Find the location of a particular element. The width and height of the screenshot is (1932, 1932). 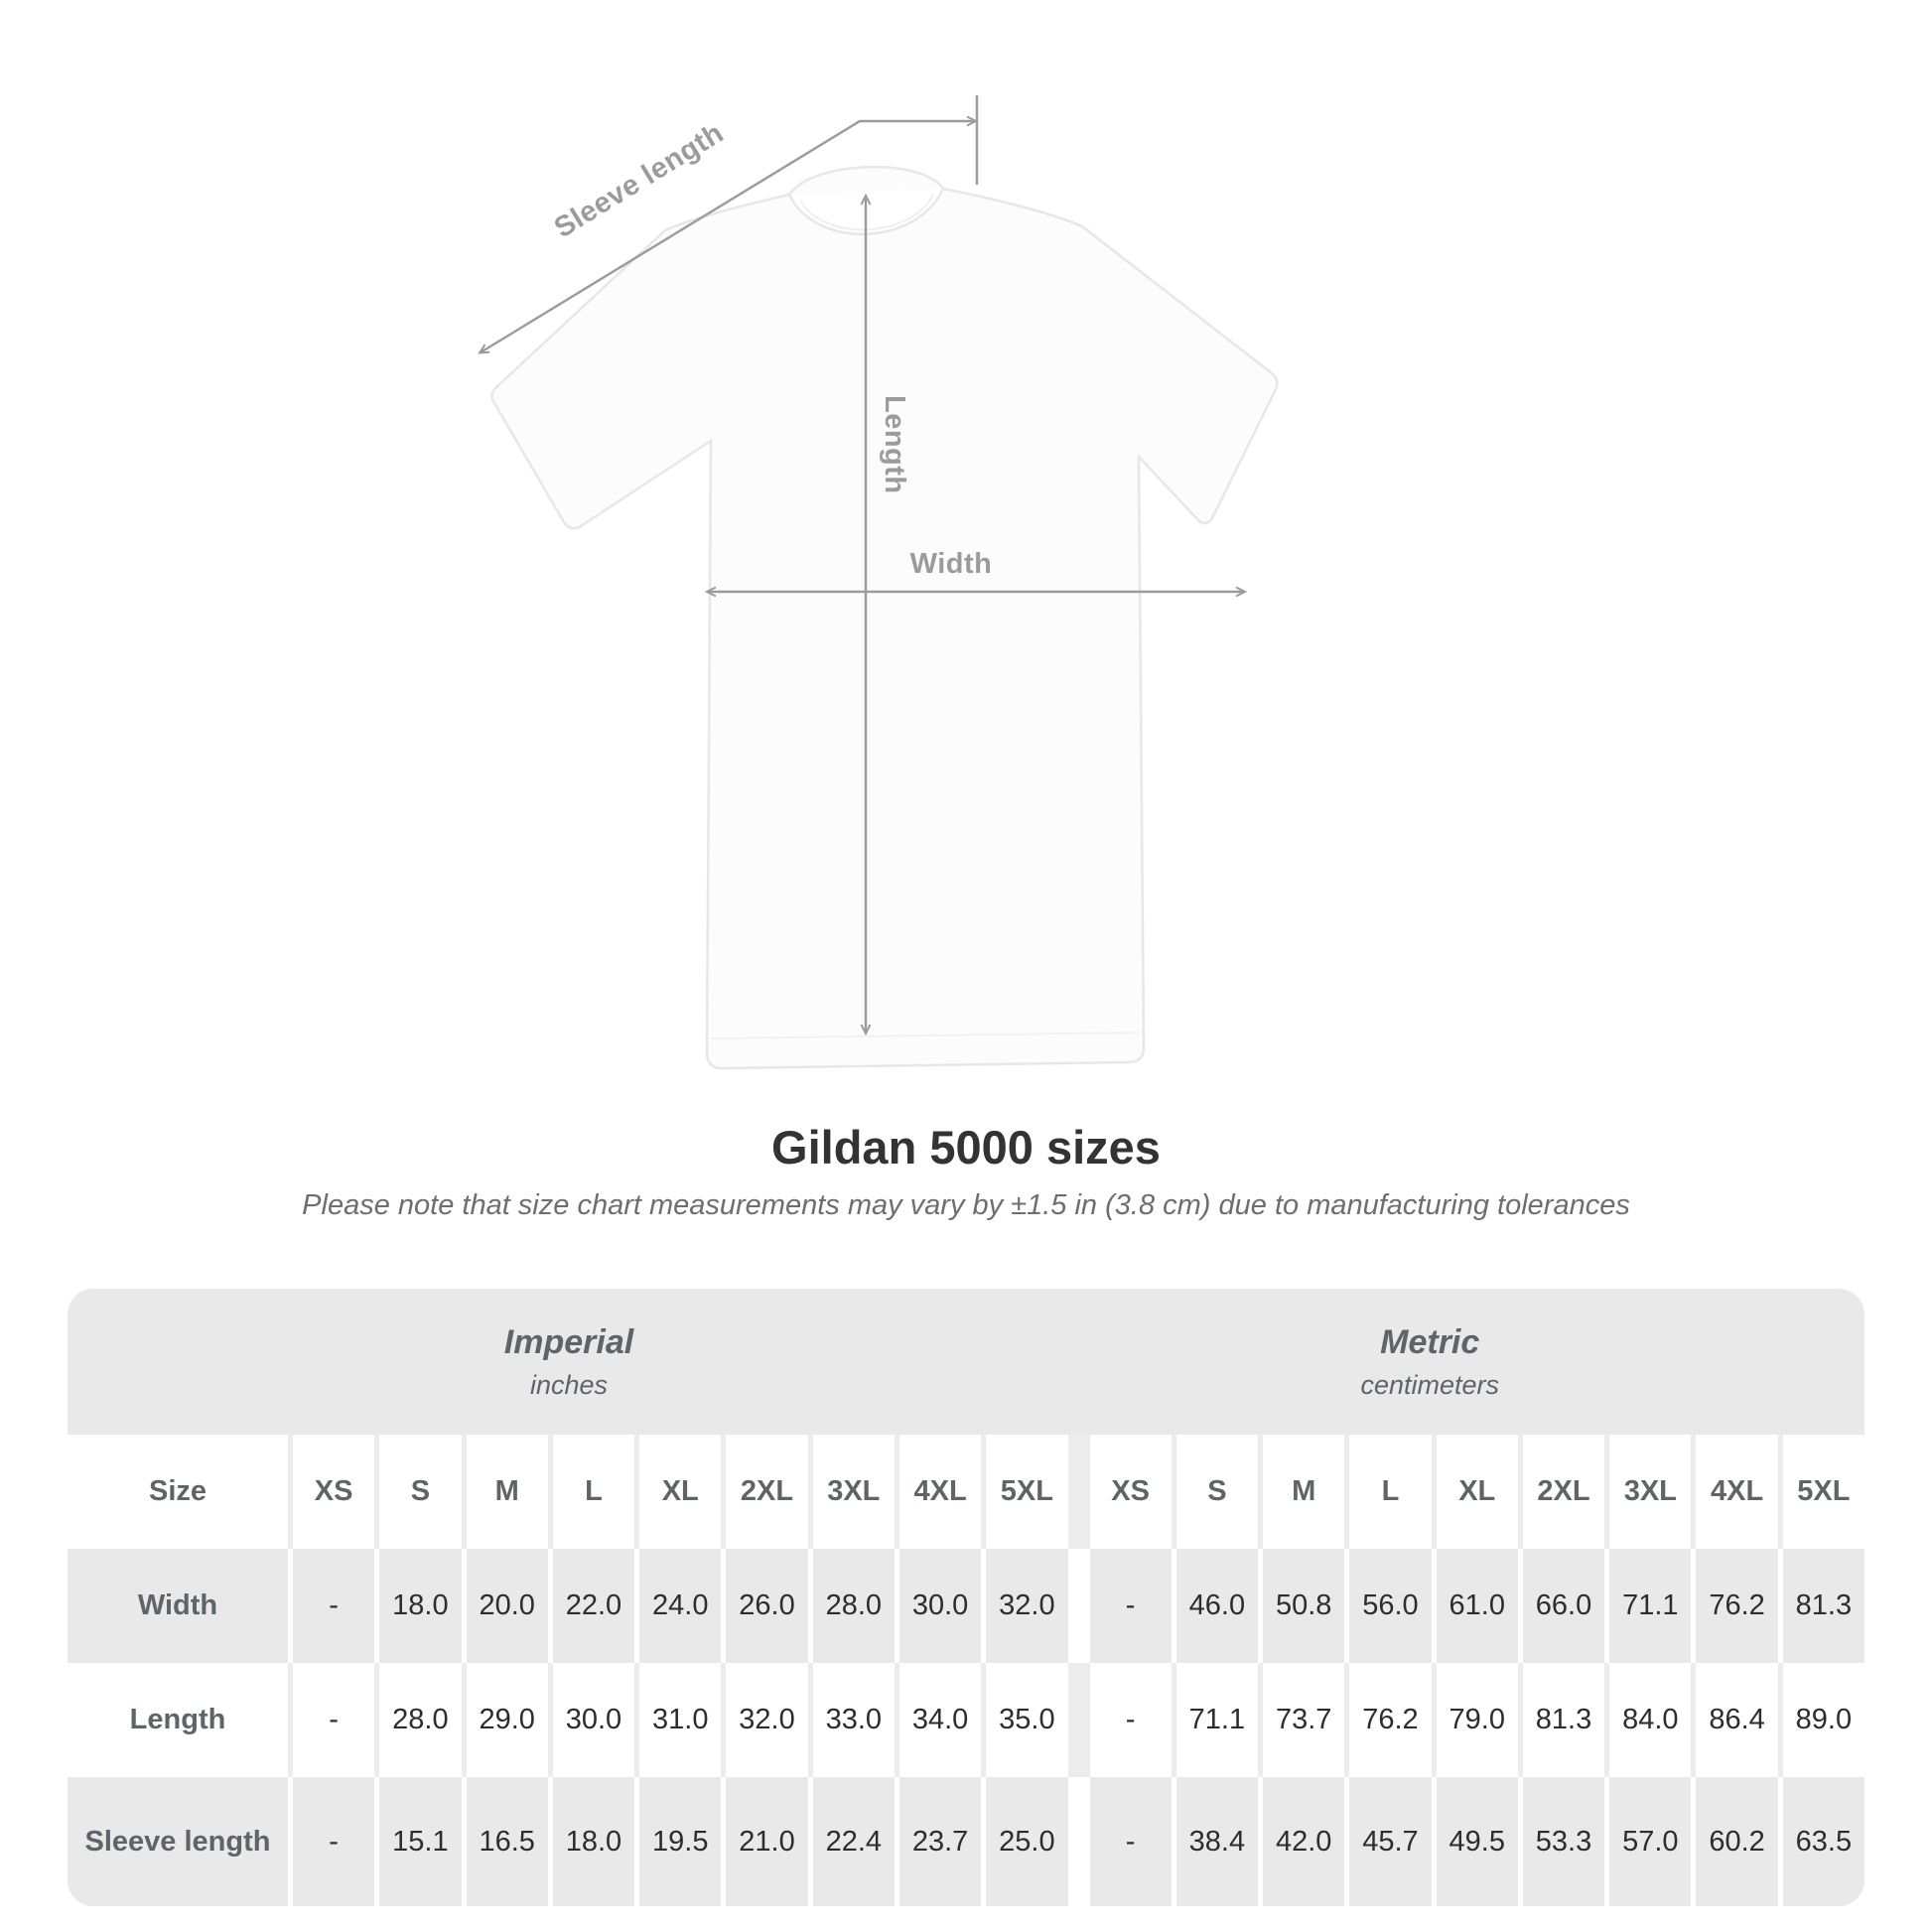

value-cell: 53.3 is located at coordinates (1563, 1841).